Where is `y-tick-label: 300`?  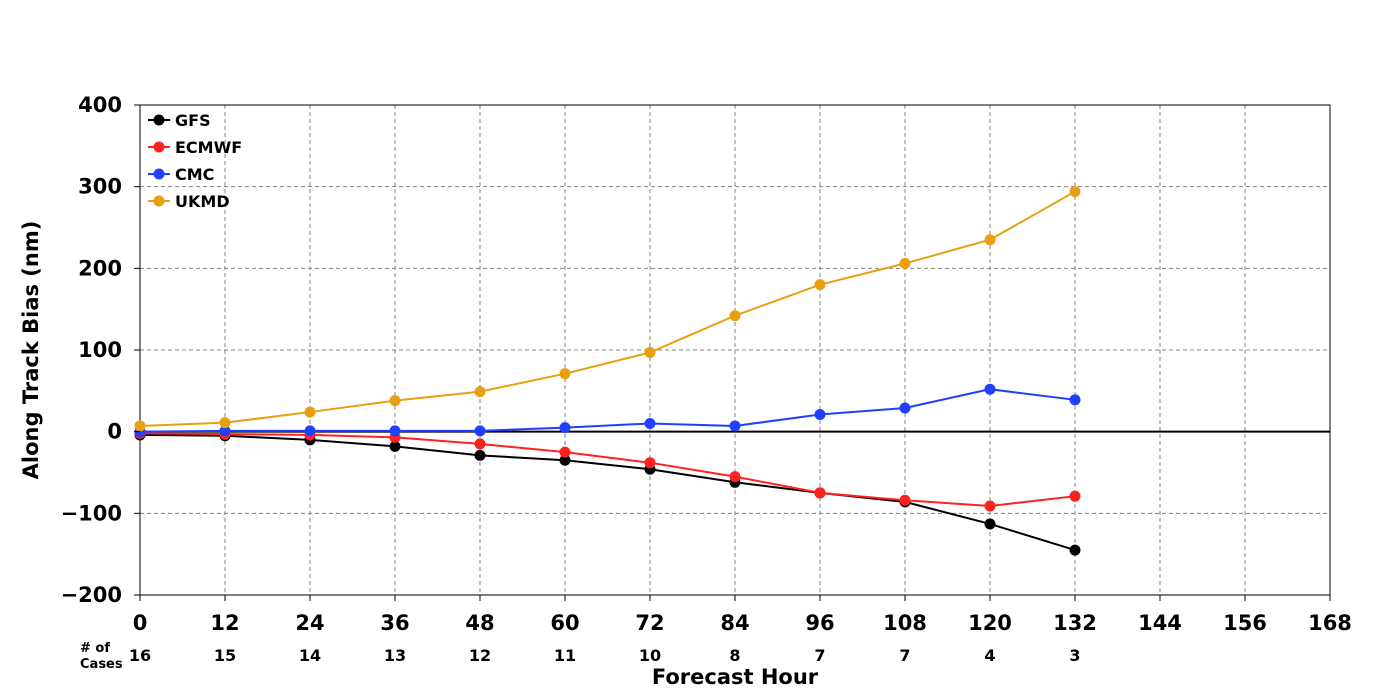
y-tick-label: 300 is located at coordinates (100, 187).